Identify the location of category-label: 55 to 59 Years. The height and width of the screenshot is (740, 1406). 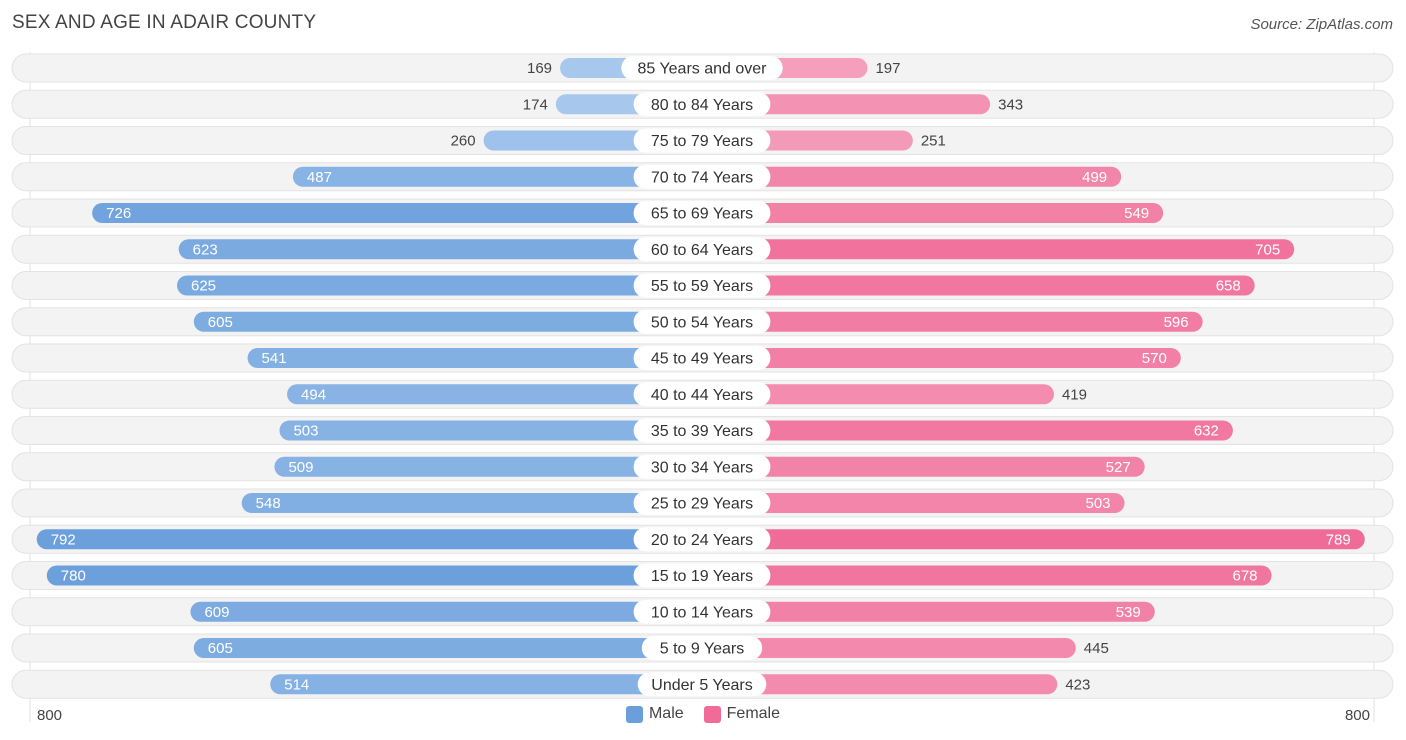
(702, 286).